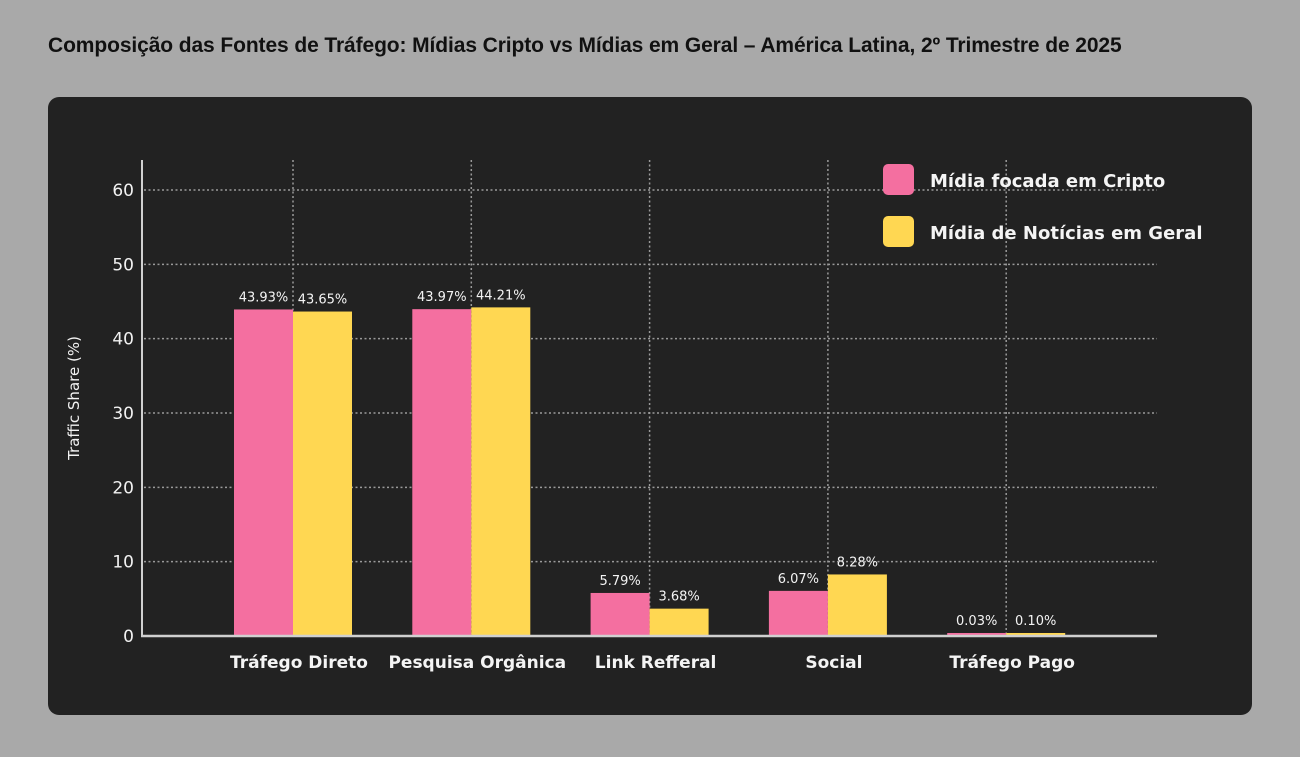 The image size is (1300, 757). I want to click on x-tick-label: Link Refferal, so click(656, 663).